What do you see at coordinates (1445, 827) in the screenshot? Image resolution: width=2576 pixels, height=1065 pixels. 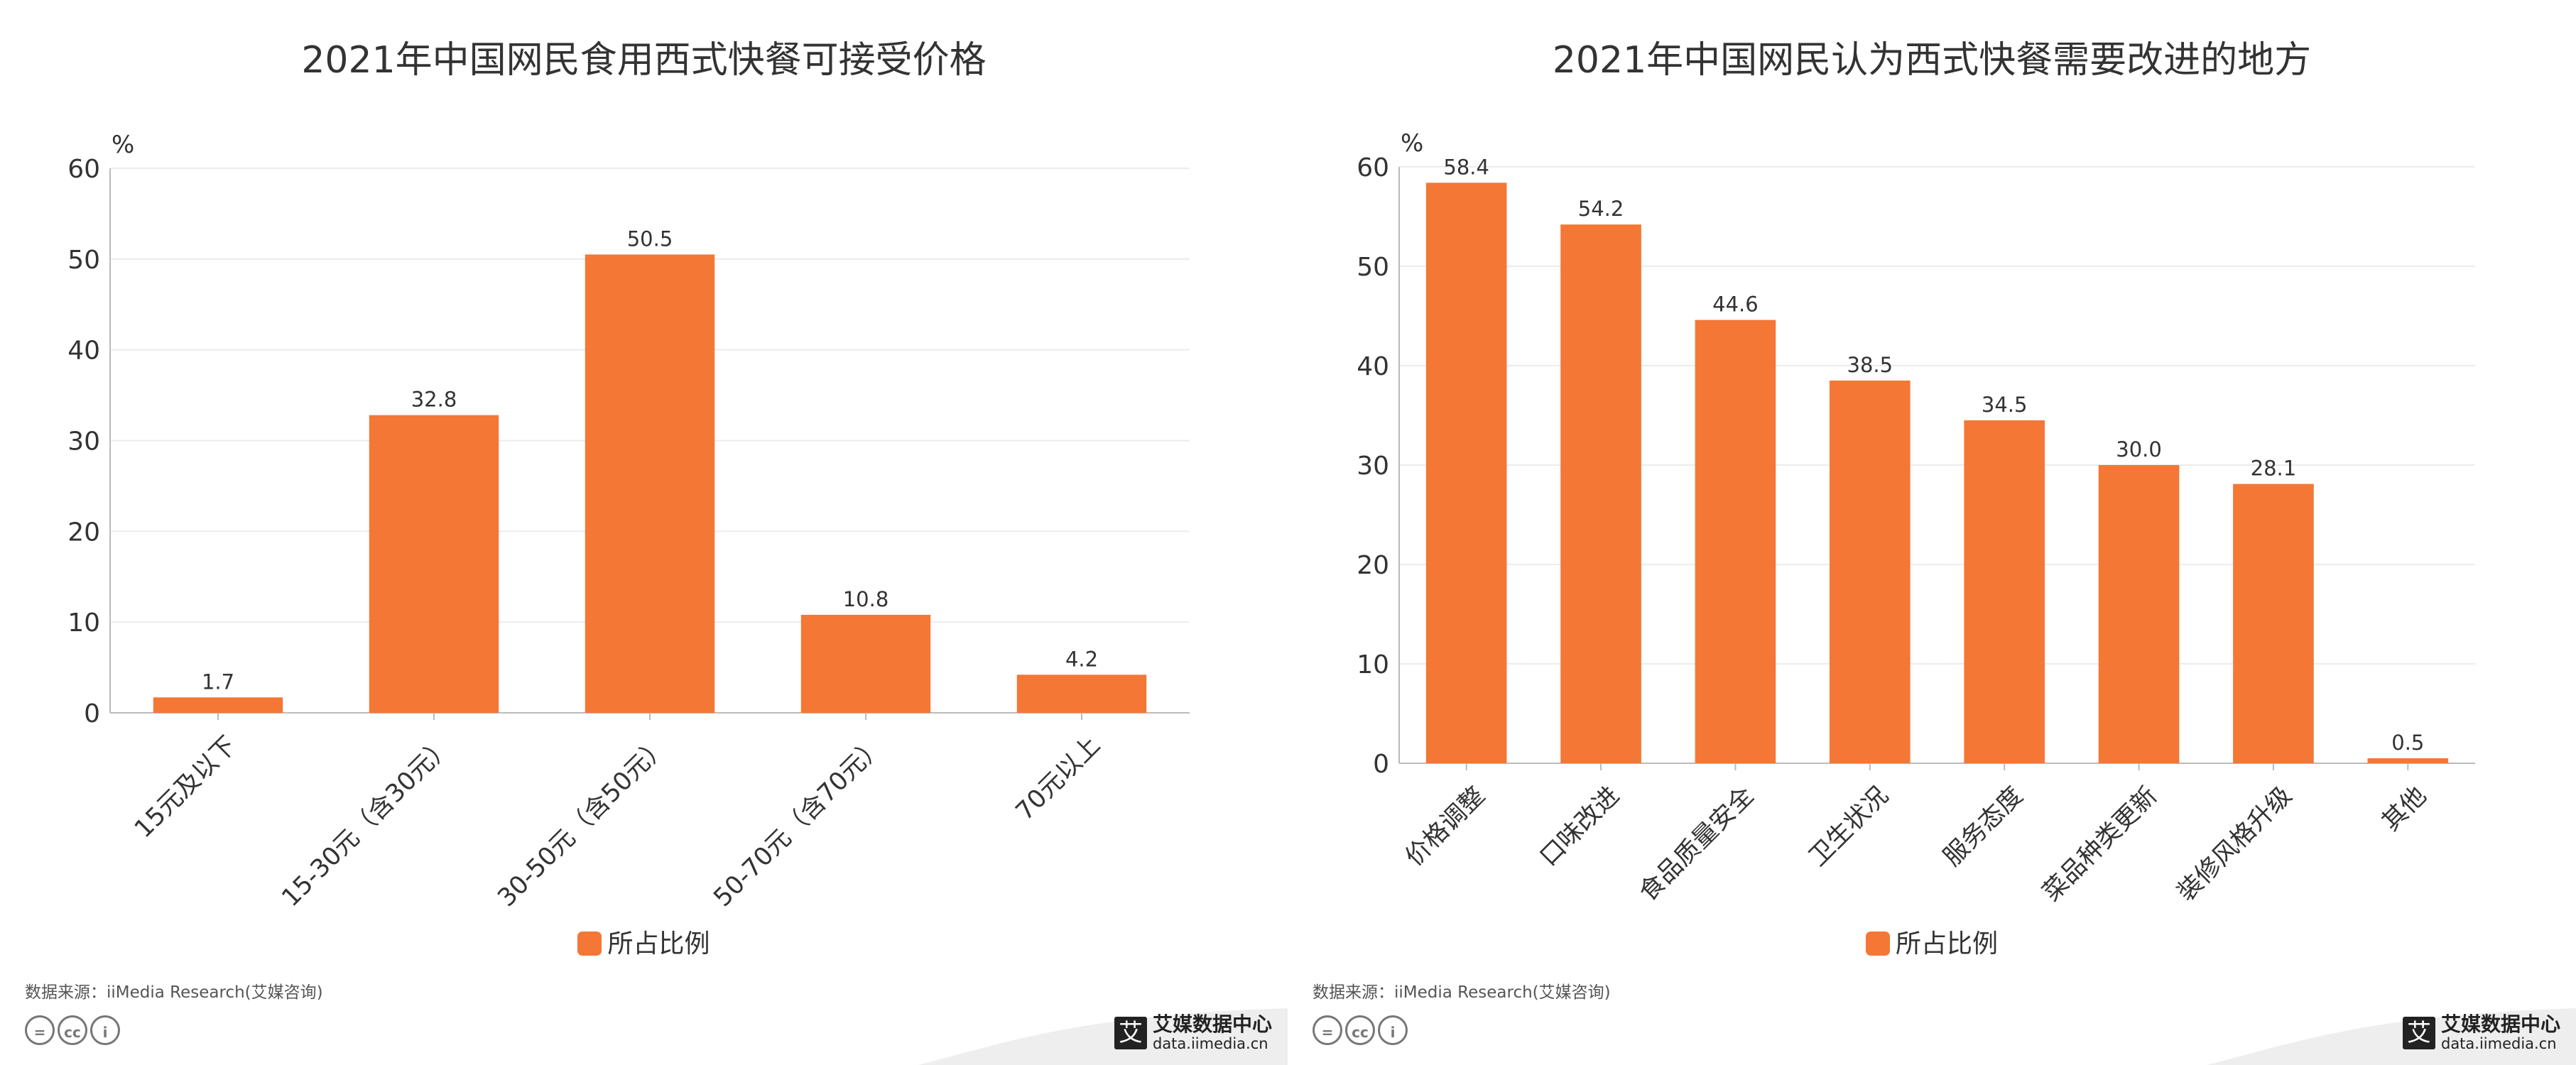 I see `x-tick-label: 价格调整` at bounding box center [1445, 827].